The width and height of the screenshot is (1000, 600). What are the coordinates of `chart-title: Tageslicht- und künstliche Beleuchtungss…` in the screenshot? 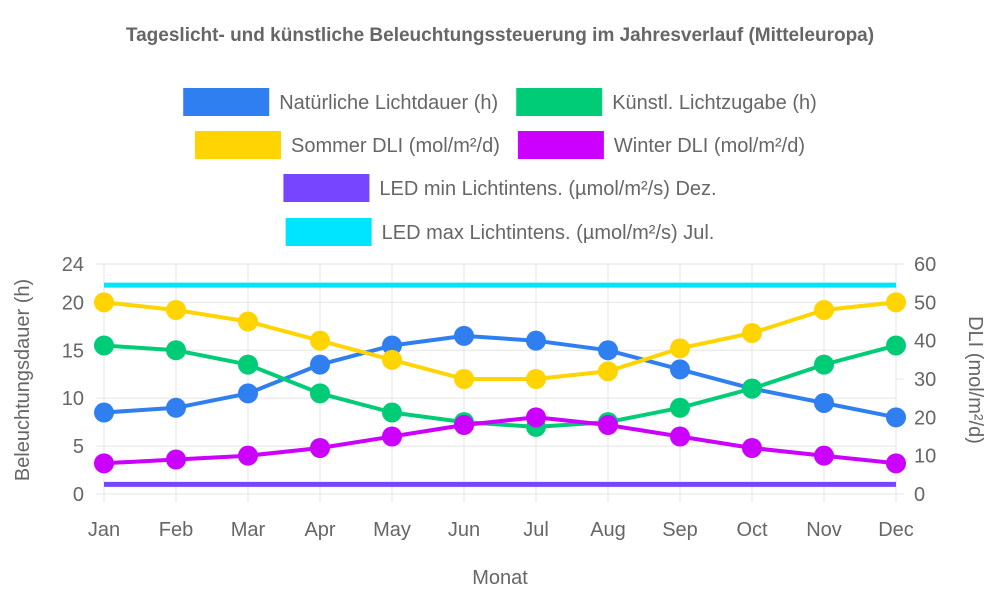 It's located at (500, 35).